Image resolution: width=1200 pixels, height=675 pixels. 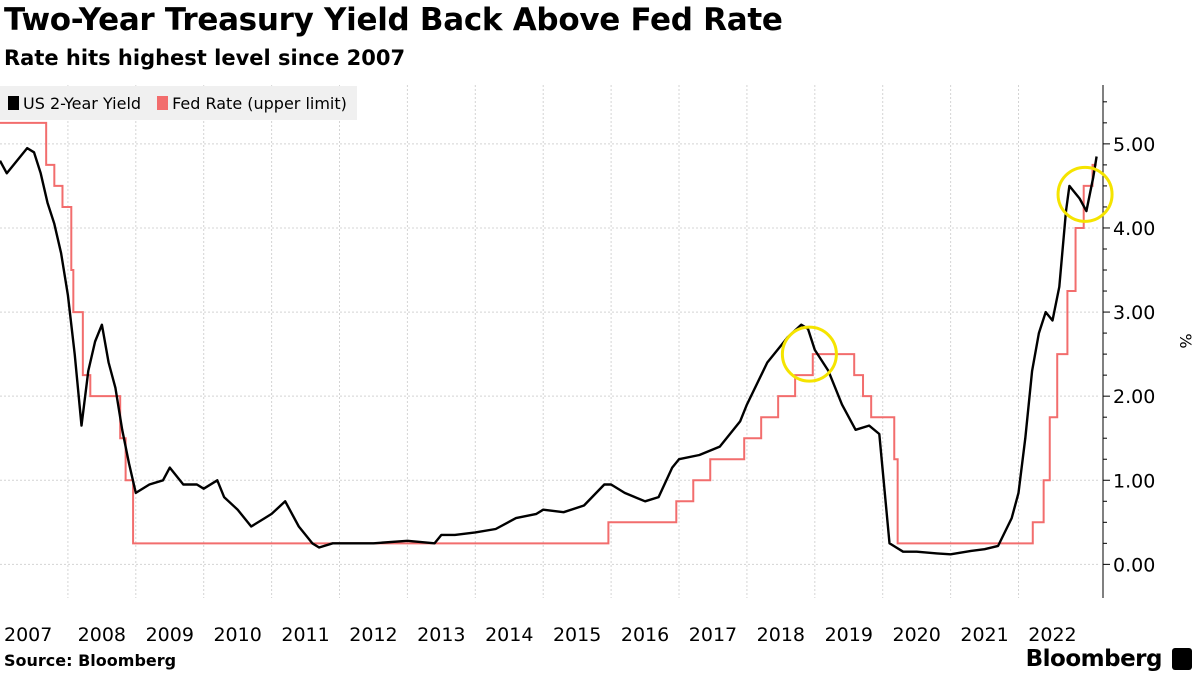 What do you see at coordinates (170, 635) in the screenshot?
I see `x-tick-label: 2009` at bounding box center [170, 635].